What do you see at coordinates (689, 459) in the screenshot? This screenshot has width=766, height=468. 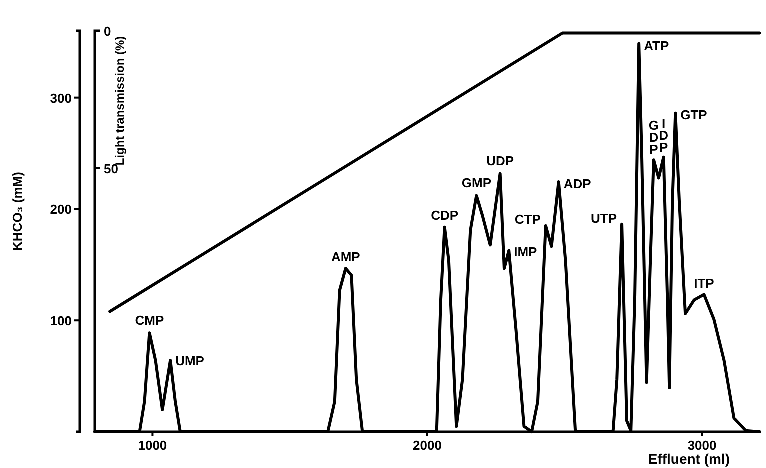 I see `x-axis-title: Effluent (ml)` at bounding box center [689, 459].